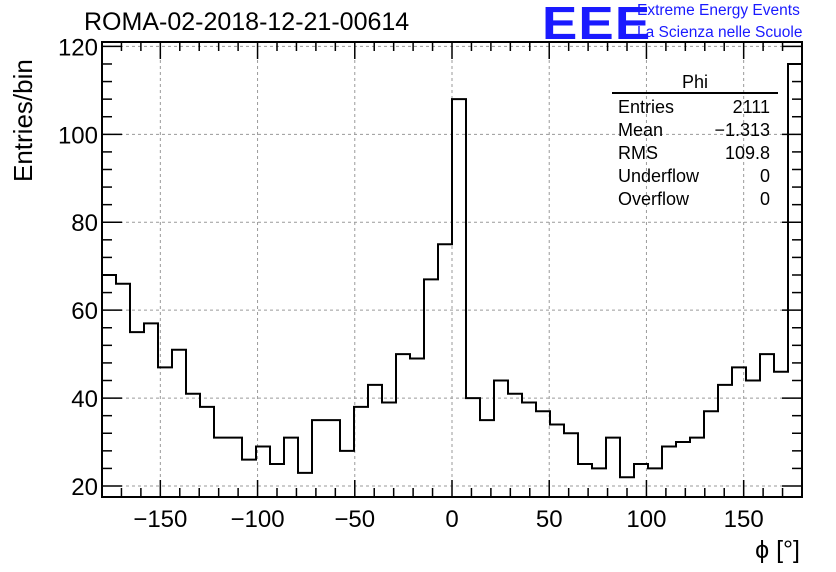 The height and width of the screenshot is (572, 836). What do you see at coordinates (695, 107) in the screenshot?
I see `stats-row-entries: Entries 2111` at bounding box center [695, 107].